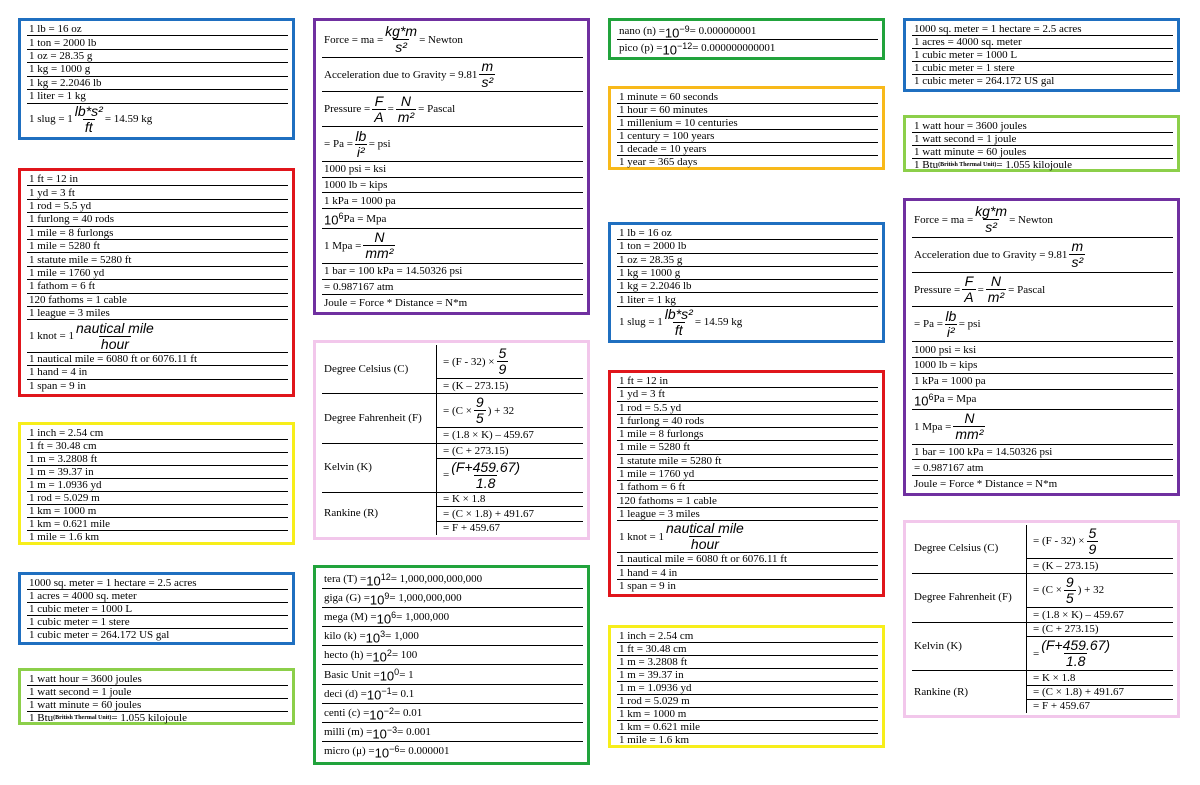 The height and width of the screenshot is (785, 1200). What do you see at coordinates (387, 595) in the screenshot?
I see `exponent: 9` at bounding box center [387, 595].